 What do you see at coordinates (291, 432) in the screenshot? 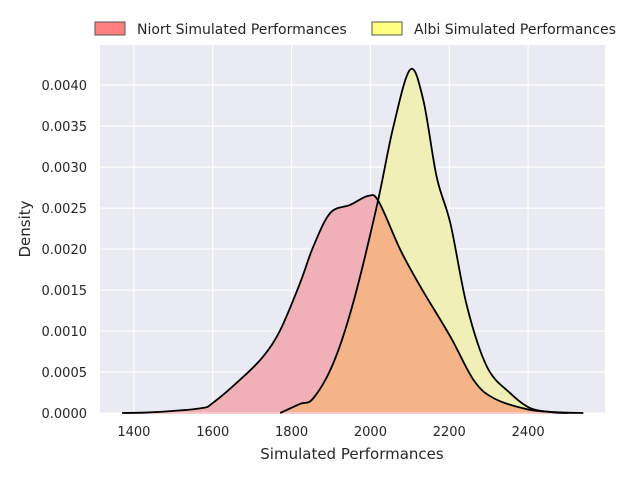
I see `x-tick-label: 1800` at bounding box center [291, 432].